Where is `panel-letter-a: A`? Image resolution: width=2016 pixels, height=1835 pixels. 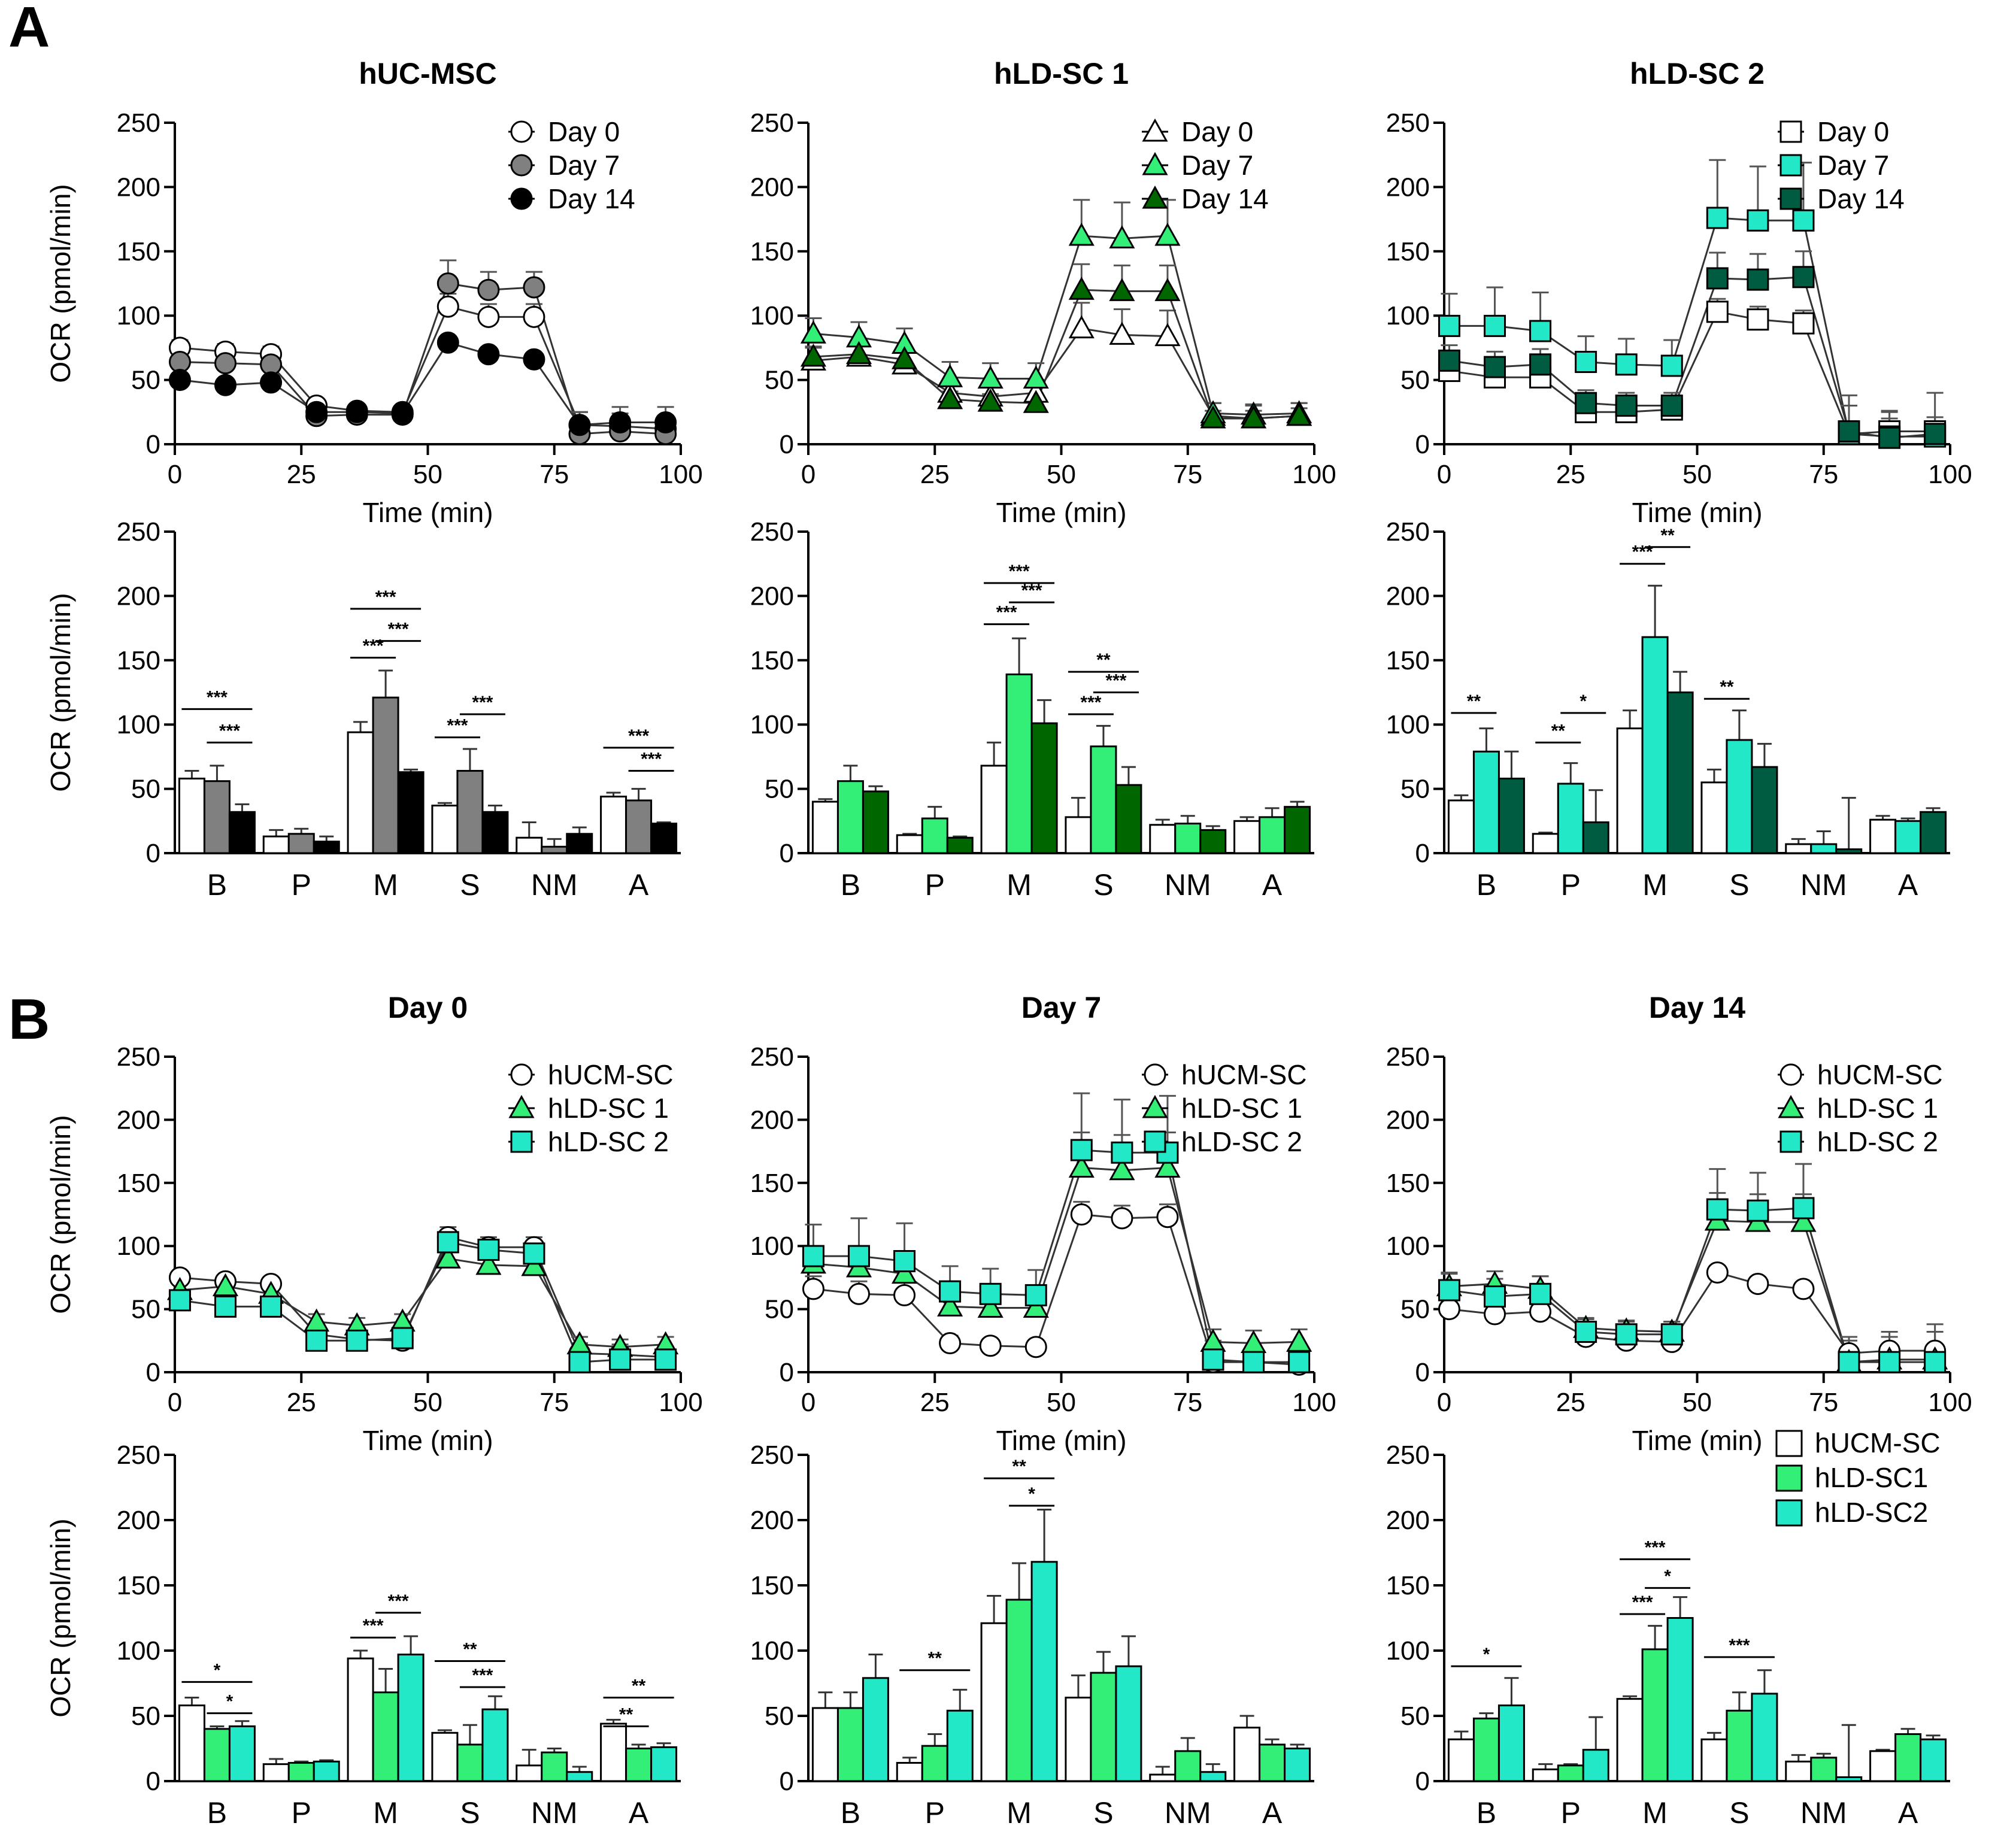
panel-letter-a: A is located at coordinates (29, 29).